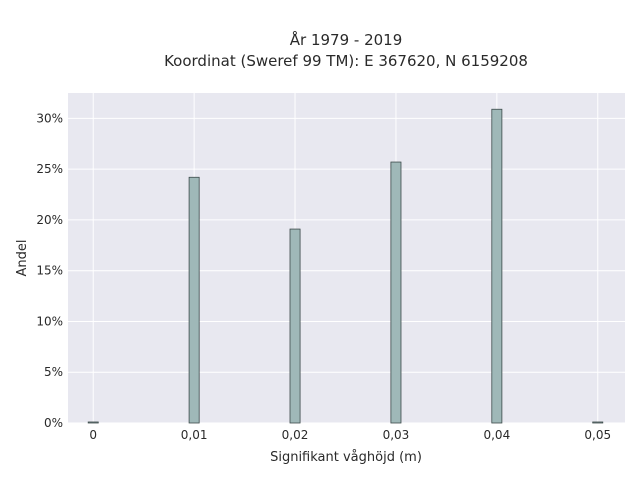 This screenshot has height=480, width=640. I want to click on x-tick-label: 0,02, so click(295, 435).